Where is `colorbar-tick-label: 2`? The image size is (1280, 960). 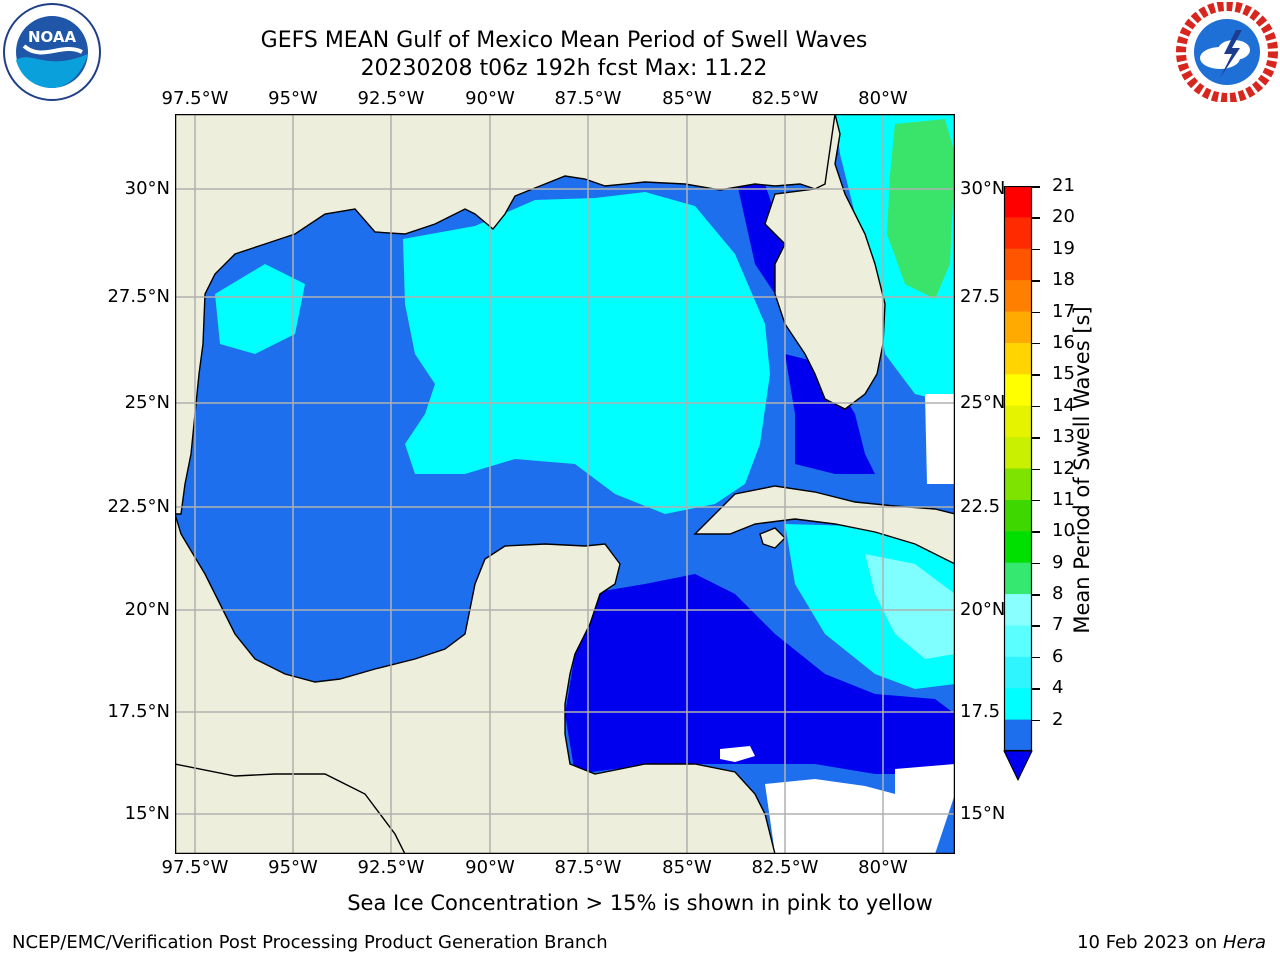
colorbar-tick-label: 2 is located at coordinates (1058, 719).